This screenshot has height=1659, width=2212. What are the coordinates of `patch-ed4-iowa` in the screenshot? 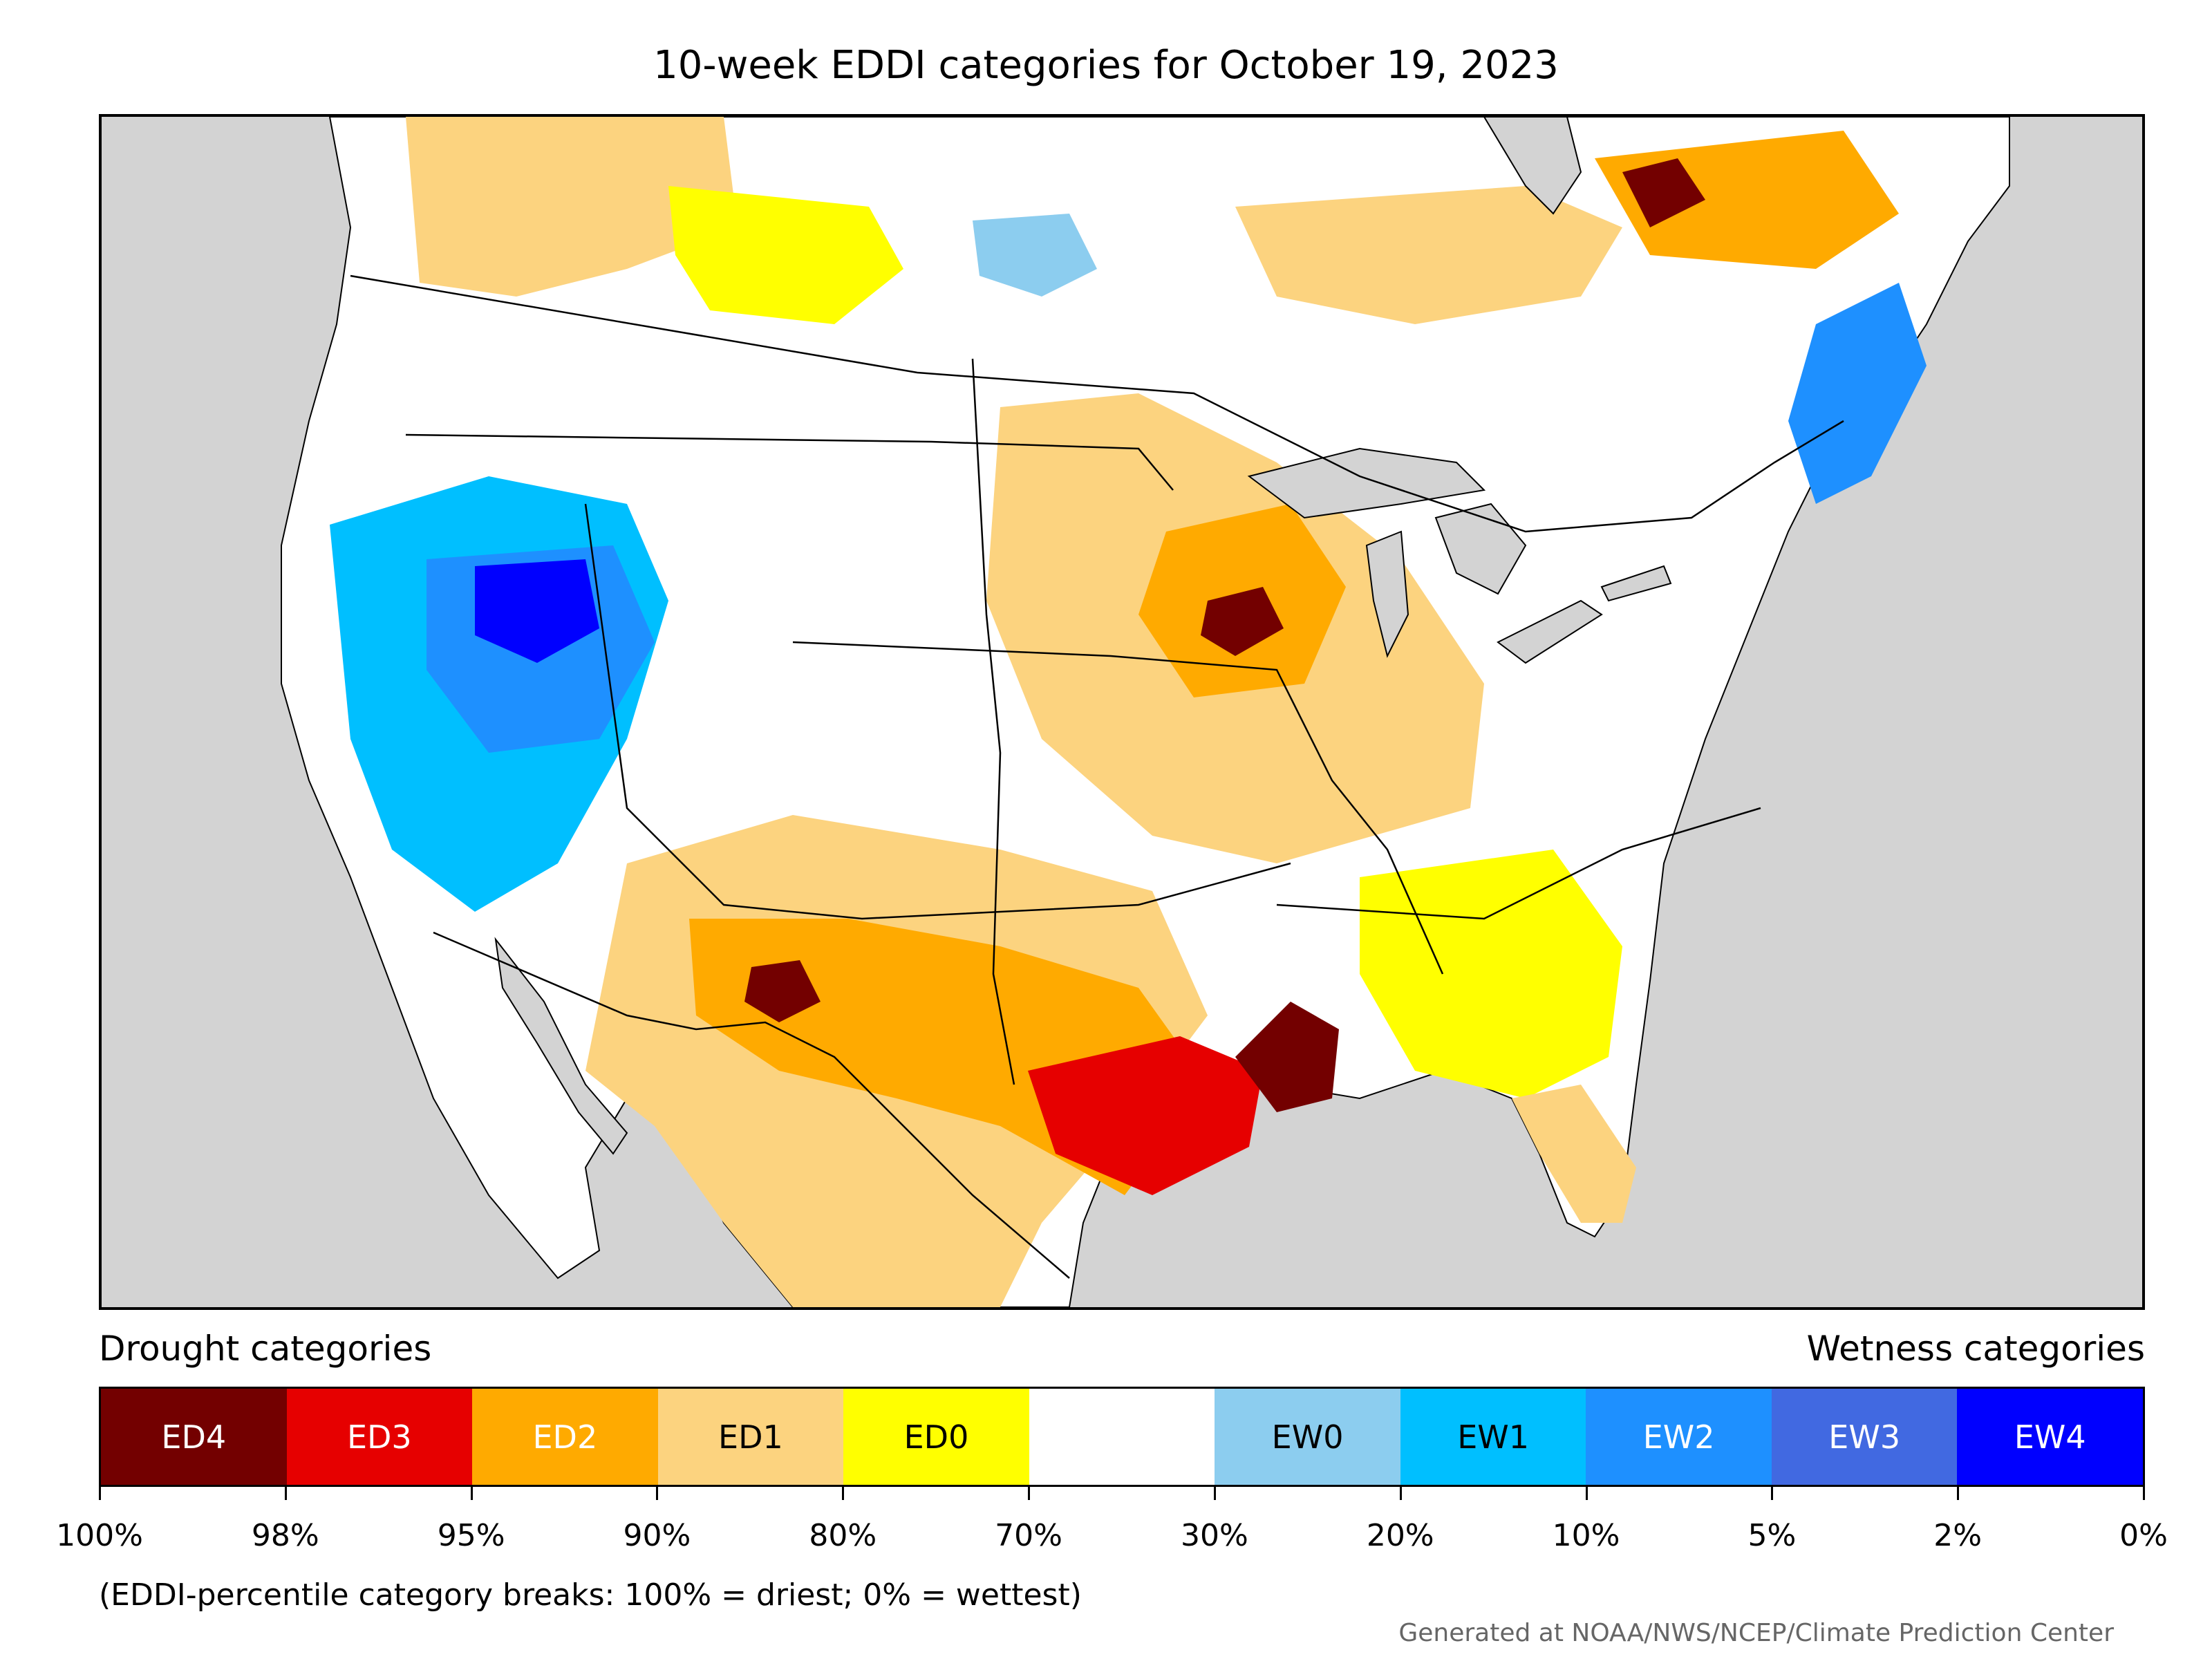 It's located at (1242, 622).